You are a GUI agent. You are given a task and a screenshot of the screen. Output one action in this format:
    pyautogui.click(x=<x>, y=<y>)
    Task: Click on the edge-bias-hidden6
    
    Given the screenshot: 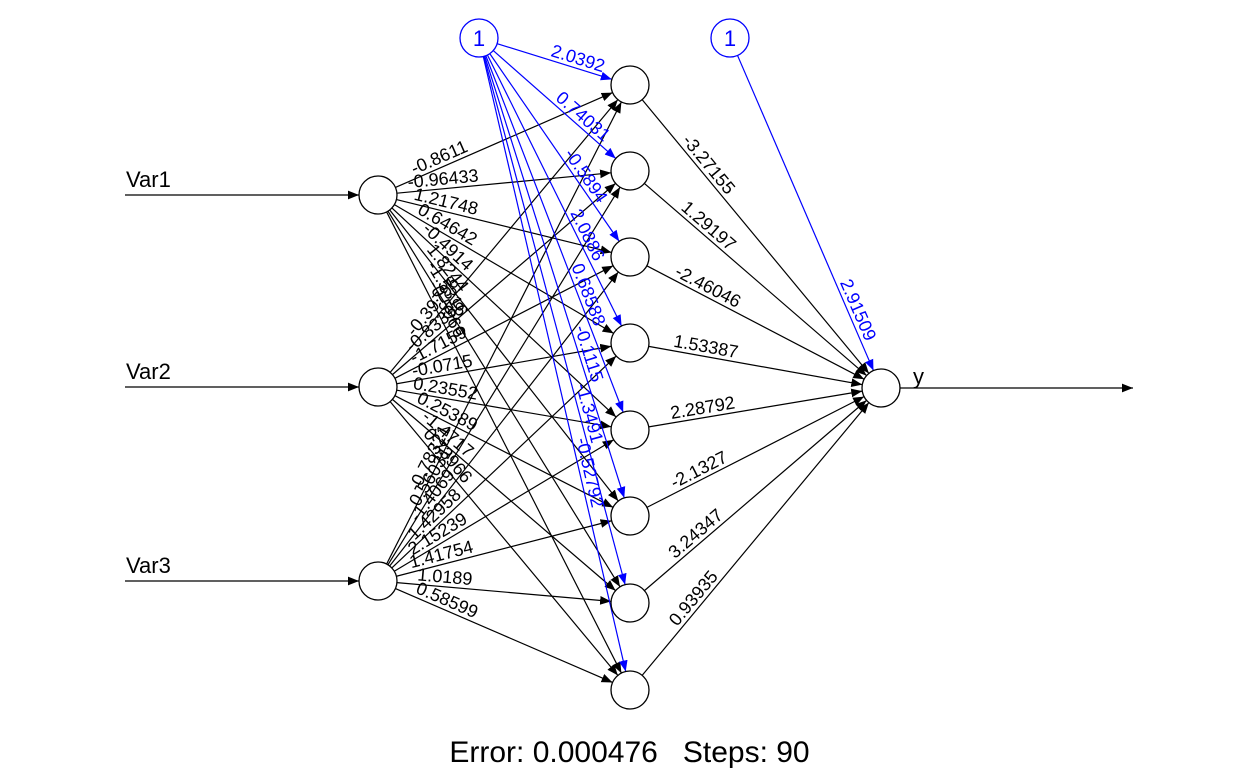 What is the action you would take?
    pyautogui.click(x=555, y=277)
    